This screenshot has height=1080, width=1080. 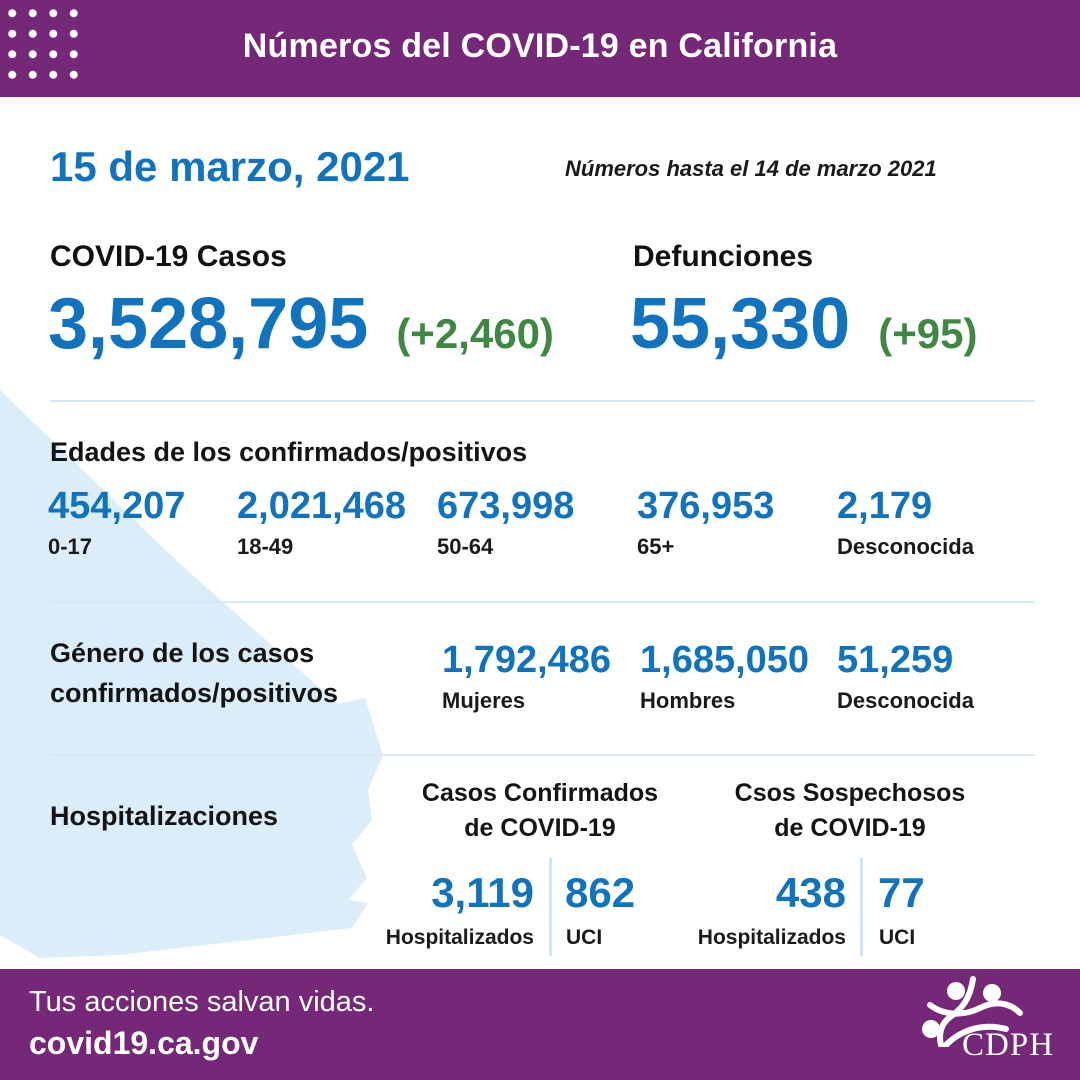 I want to click on age-label: 50-64, so click(x=465, y=546).